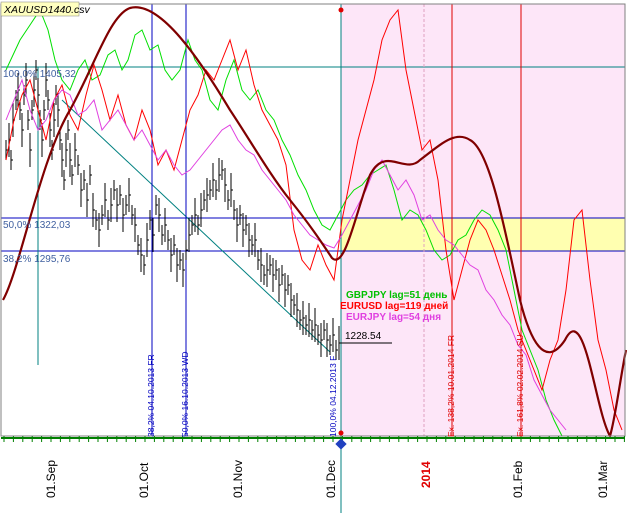 This screenshot has height=513, width=628. What do you see at coordinates (426, 474) in the screenshot?
I see `x-tick-2014: 2014` at bounding box center [426, 474].